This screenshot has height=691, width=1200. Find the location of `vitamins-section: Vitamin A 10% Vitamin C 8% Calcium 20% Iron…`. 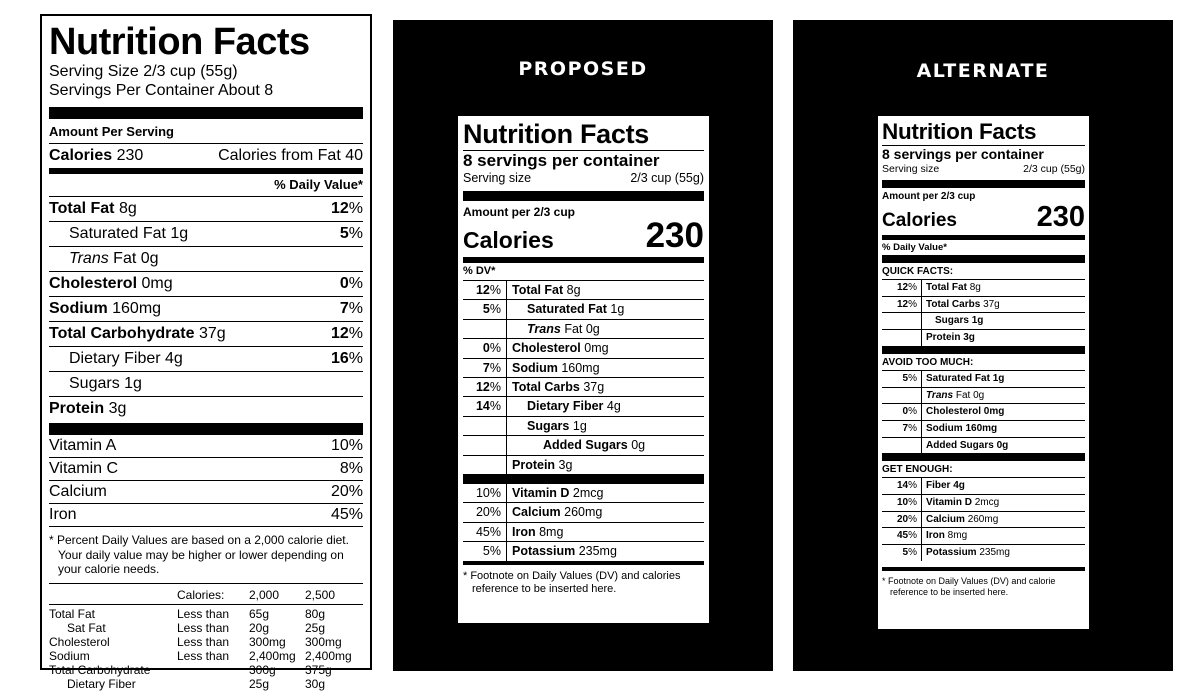

vitamins-section: Vitamin A 10% Vitamin C 8% Calcium 20% Iron… is located at coordinates (206, 480).